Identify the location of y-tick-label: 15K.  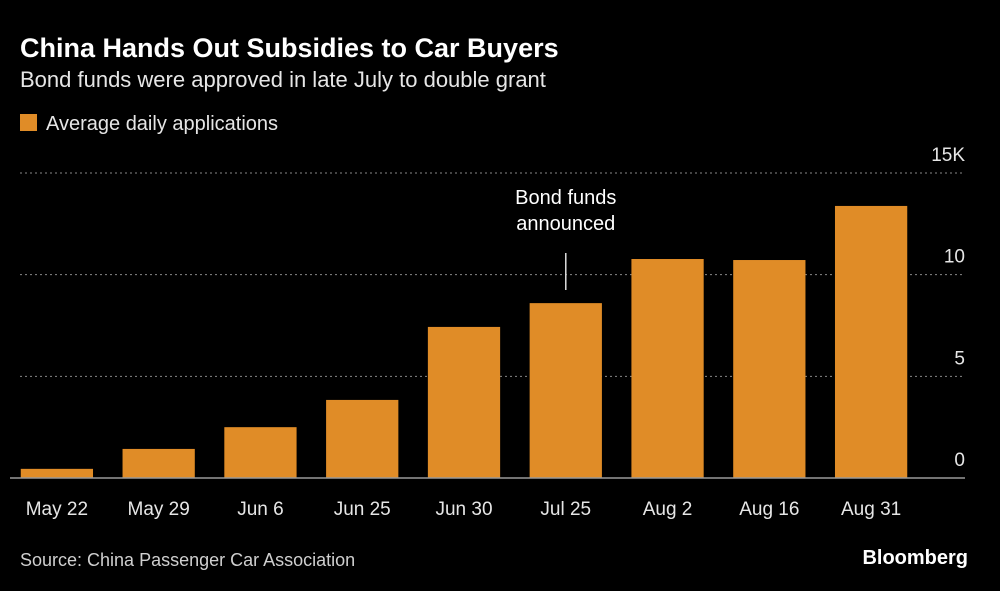
(948, 155).